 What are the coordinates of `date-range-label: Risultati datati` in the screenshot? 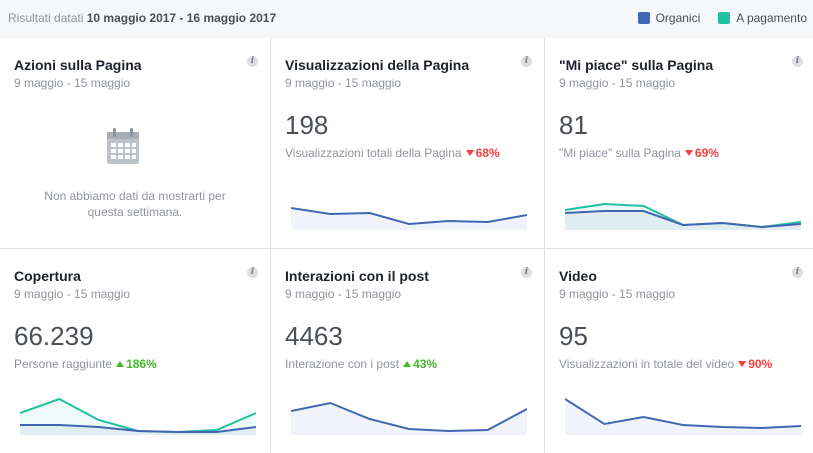 It's located at (46, 18).